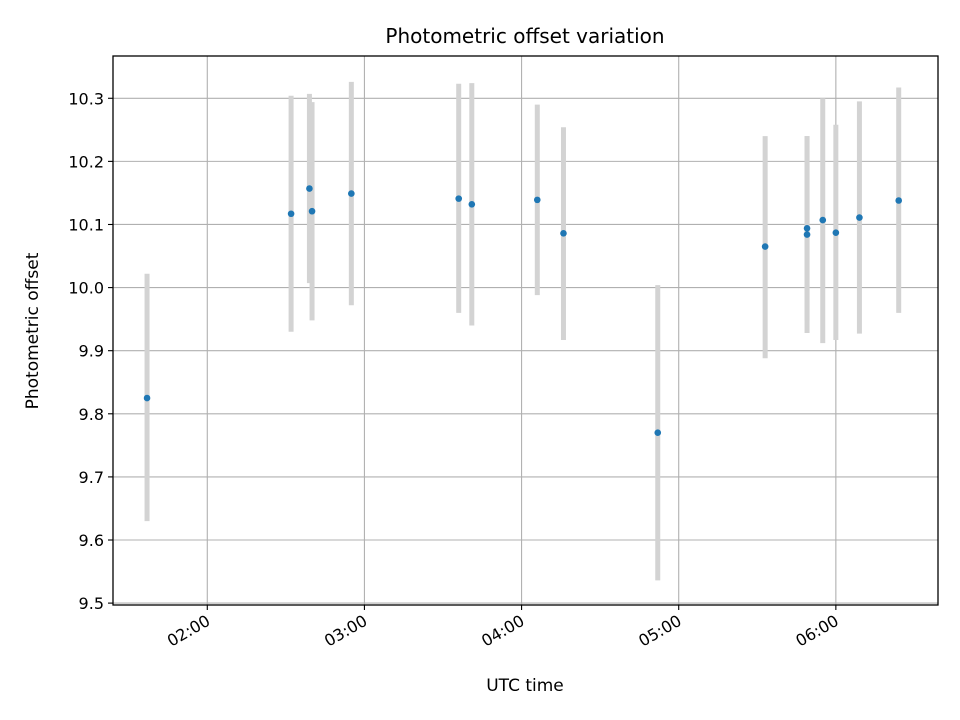 The width and height of the screenshot is (960, 720). What do you see at coordinates (86, 98) in the screenshot?
I see `y-tick-label: 10.3` at bounding box center [86, 98].